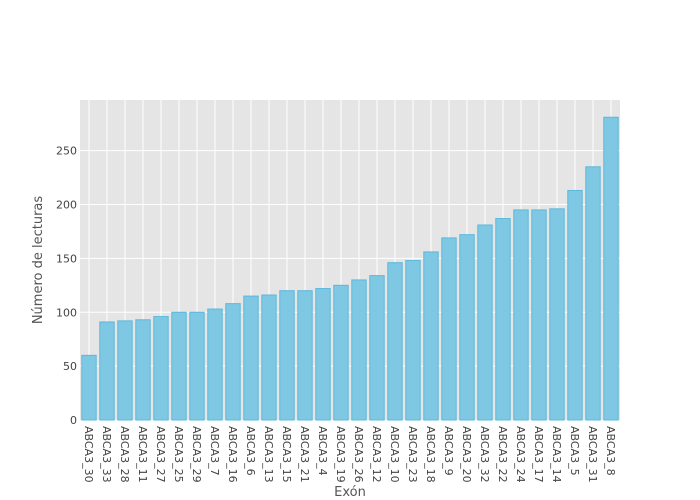 This screenshot has width=700, height=500. What do you see at coordinates (66, 258) in the screenshot?
I see `y-tick-label: 150` at bounding box center [66, 258].